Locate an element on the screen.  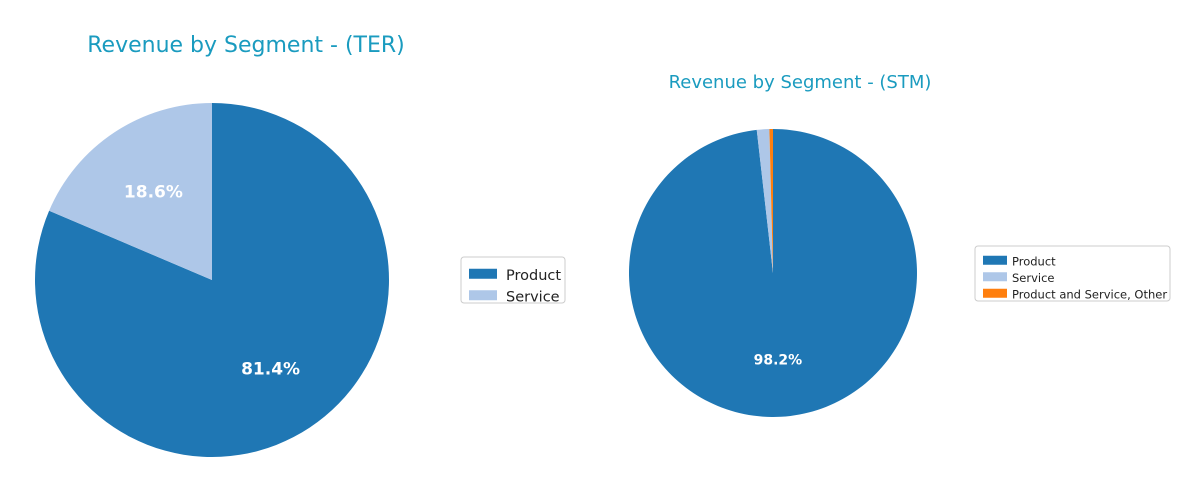
pie-labels-ter: 81.4% 18.6% is located at coordinates (212, 281).